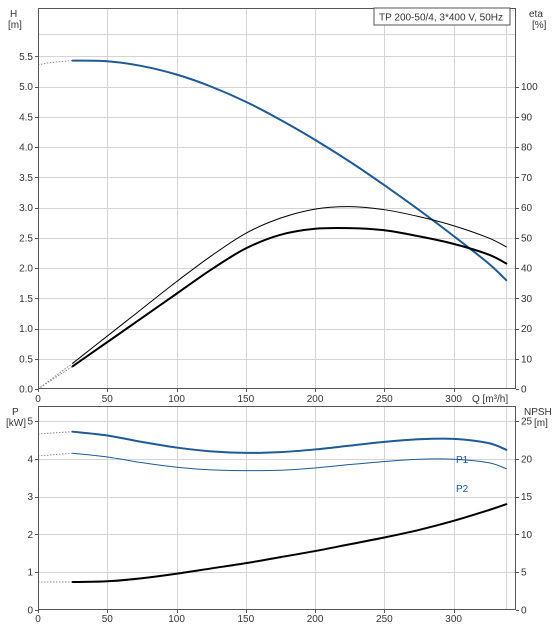 The width and height of the screenshot is (556, 624). I want to click on lower-x-tick-label: 250, so click(384, 619).